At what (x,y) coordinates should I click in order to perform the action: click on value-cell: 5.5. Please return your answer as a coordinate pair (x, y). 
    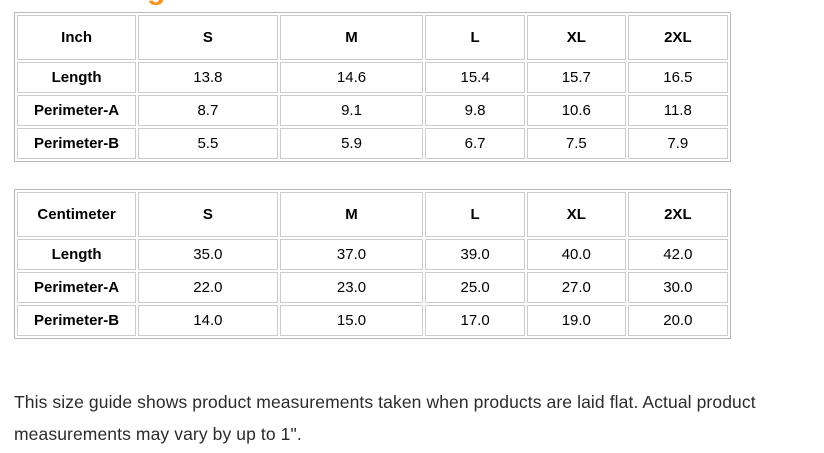
    Looking at the image, I should click on (208, 143).